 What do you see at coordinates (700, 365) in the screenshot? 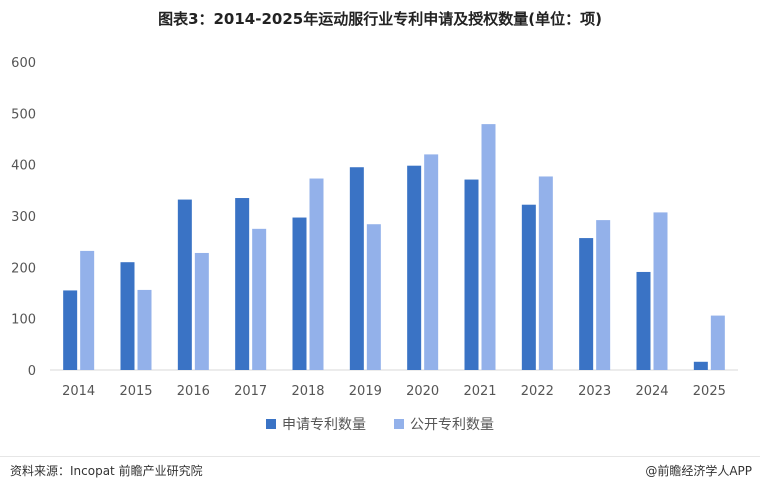
I see `bar-applications-2025` at bounding box center [700, 365].